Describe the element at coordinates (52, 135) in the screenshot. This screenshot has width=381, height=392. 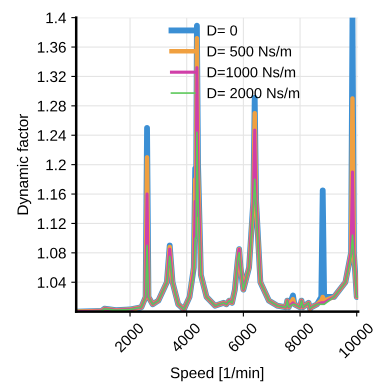
I see `y-tick-label: 1.24` at that location.